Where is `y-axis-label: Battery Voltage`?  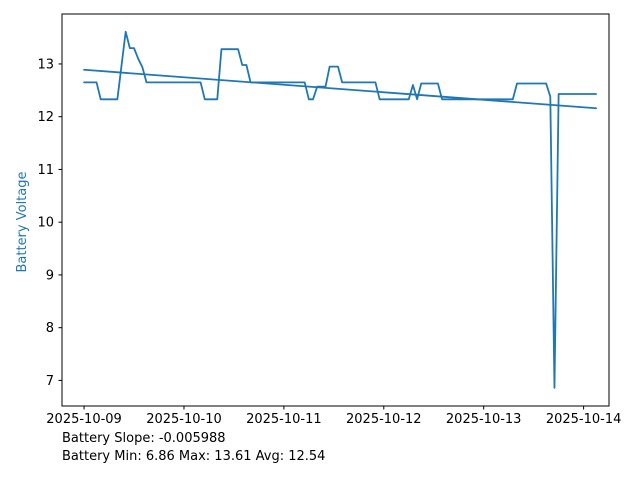 y-axis-label: Battery Voltage is located at coordinates (22, 222).